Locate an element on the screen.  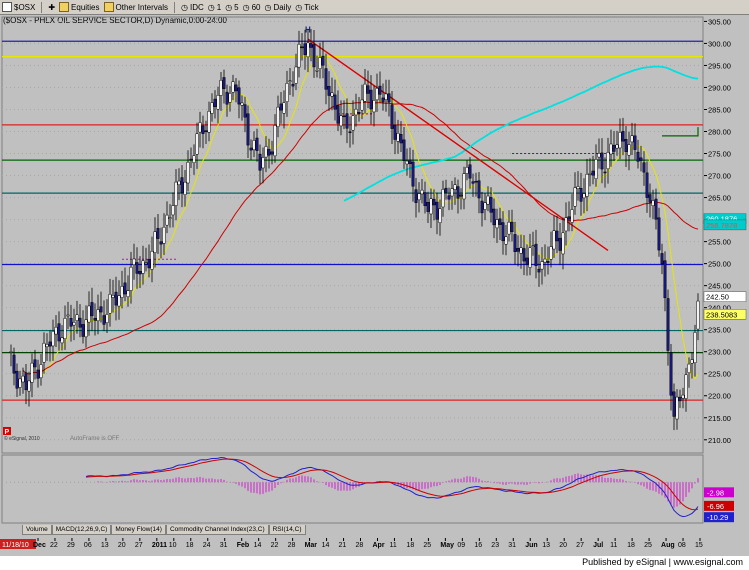
date-label: 31 is located at coordinates (224, 545).